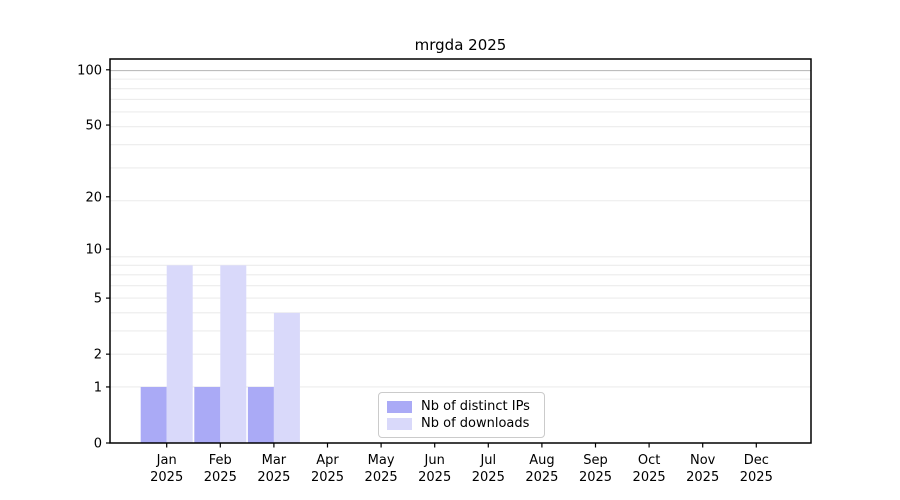  I want to click on x-tick-label-month: Jan, so click(166, 460).